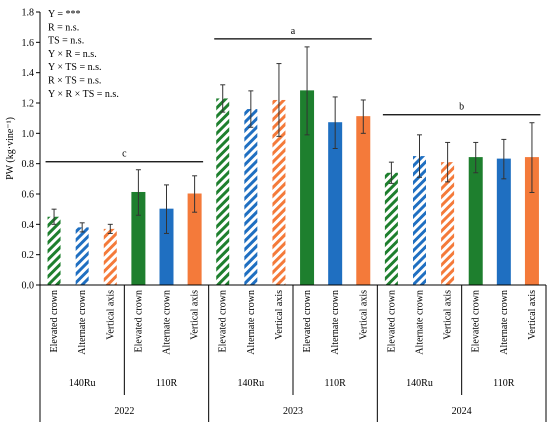 The image size is (550, 426). Describe the element at coordinates (66, 41) in the screenshot. I see `stat-annotation: TS = n.s.` at that location.